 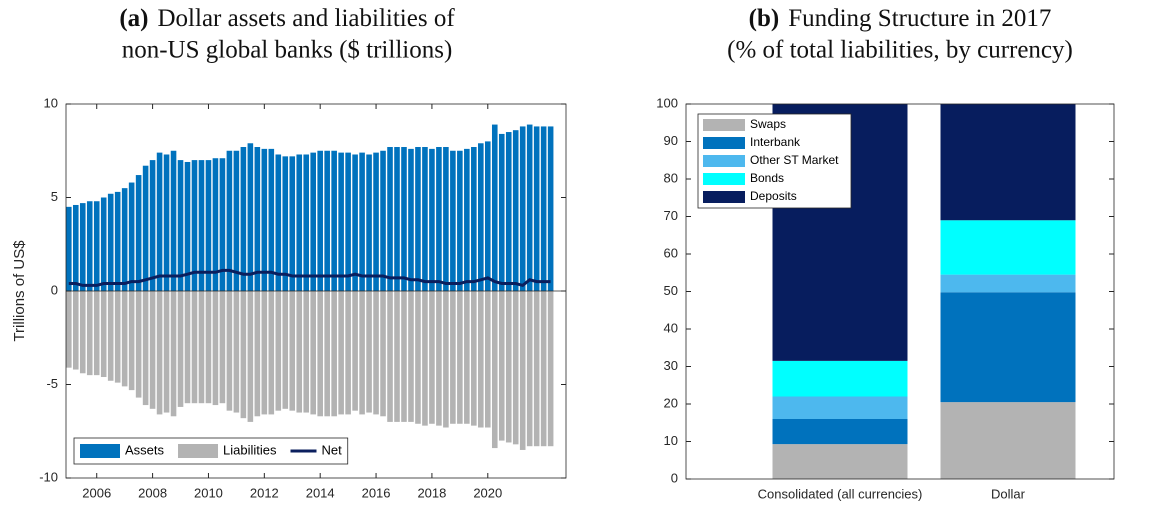 What do you see at coordinates (307, 18) in the screenshot?
I see `title-line: Dollar assets and liabilities of` at bounding box center [307, 18].